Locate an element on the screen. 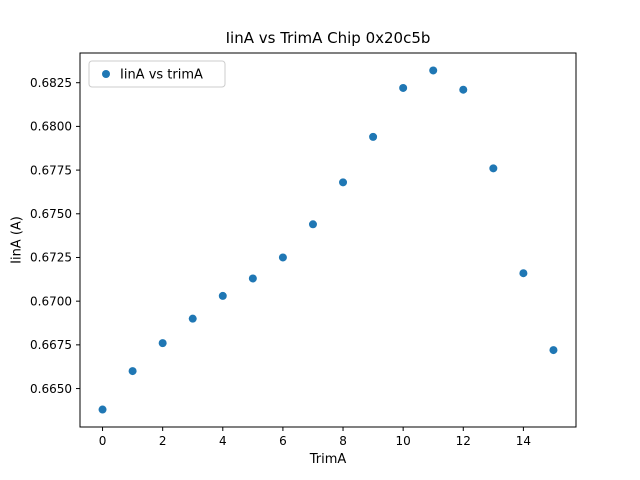 This screenshot has height=480, width=640. legend-box is located at coordinates (157, 74).